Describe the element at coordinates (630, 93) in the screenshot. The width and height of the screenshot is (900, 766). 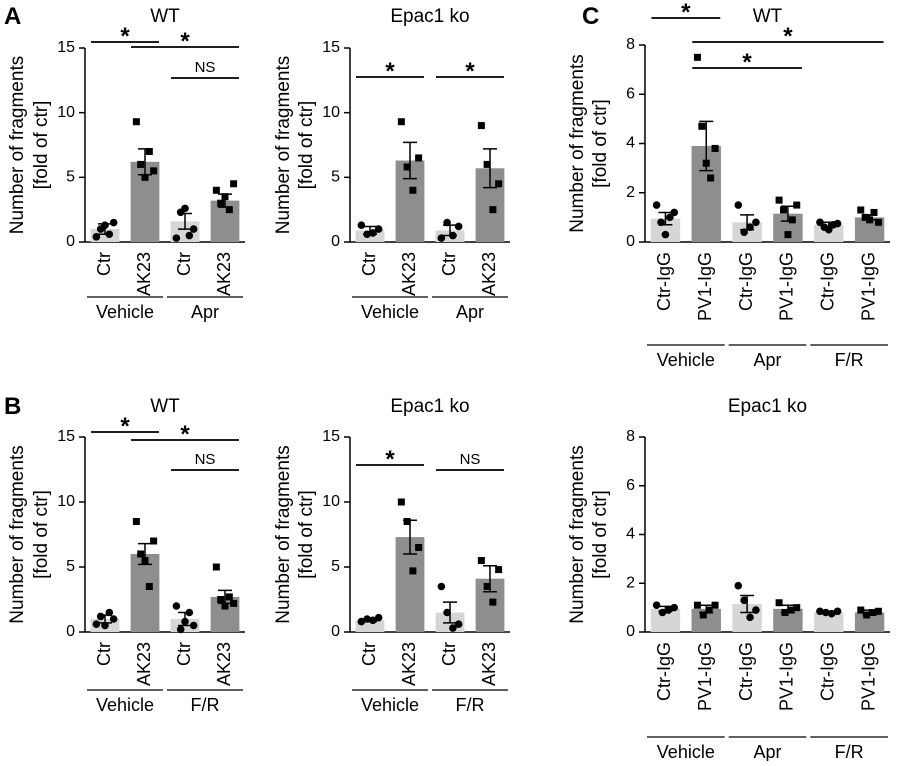
I see `y-tick-label: 6` at that location.